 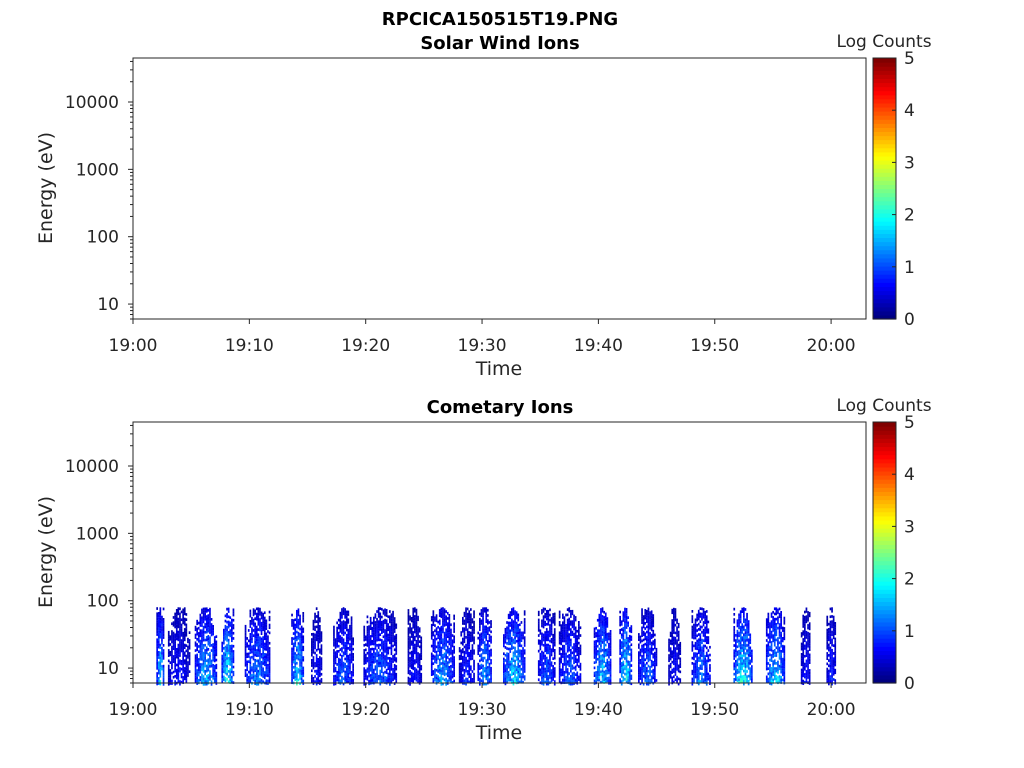 What do you see at coordinates (909, 163) in the screenshot?
I see `colorbar-tick-label: 3` at bounding box center [909, 163].